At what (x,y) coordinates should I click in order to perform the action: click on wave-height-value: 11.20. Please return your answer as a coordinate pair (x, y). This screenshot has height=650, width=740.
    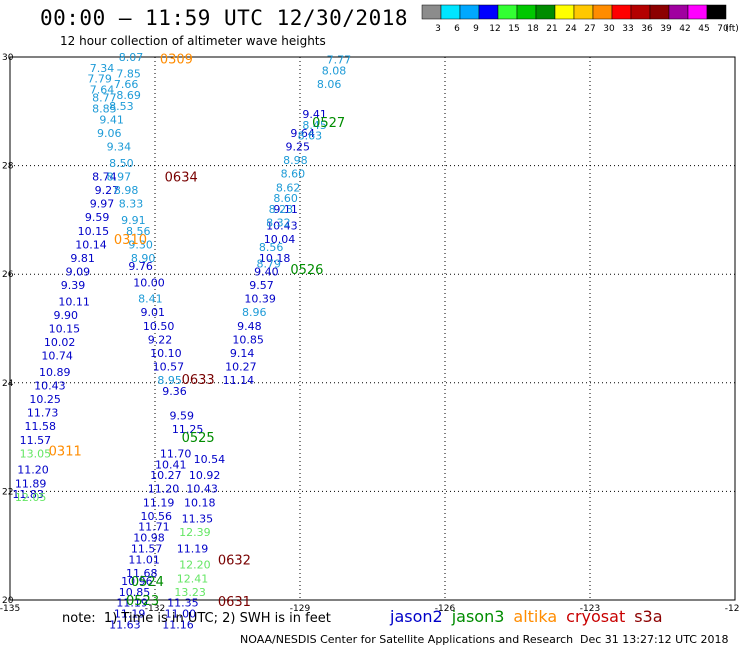
    Looking at the image, I should click on (164, 489).